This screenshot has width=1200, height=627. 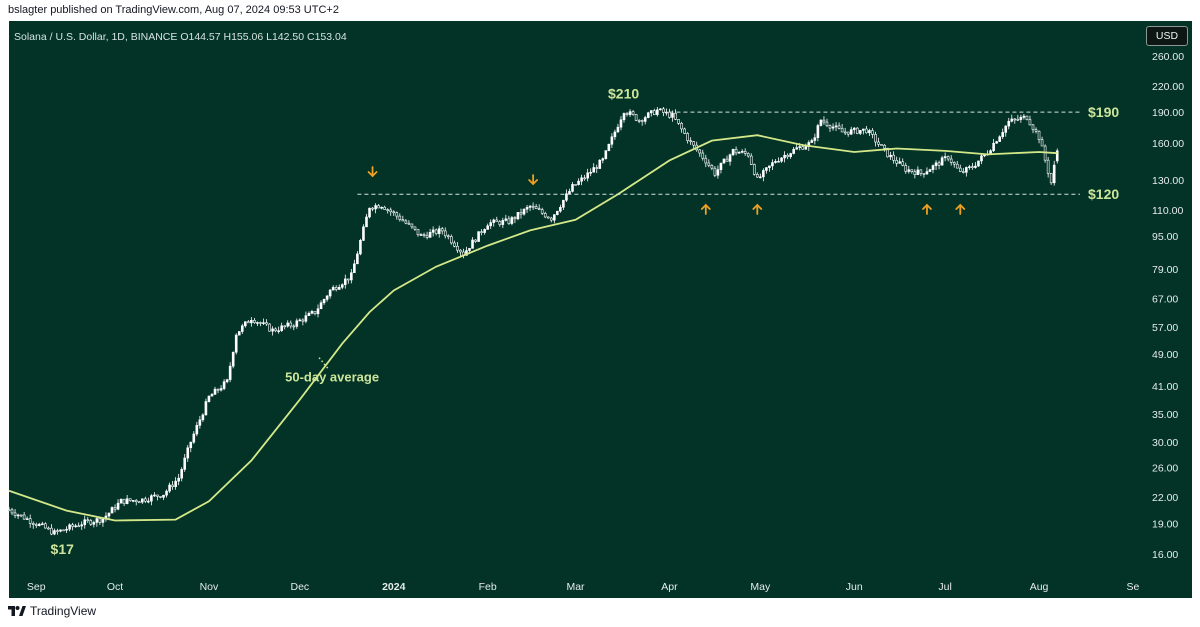 I want to click on y-tick-label: 190.00, so click(x=1168, y=113).